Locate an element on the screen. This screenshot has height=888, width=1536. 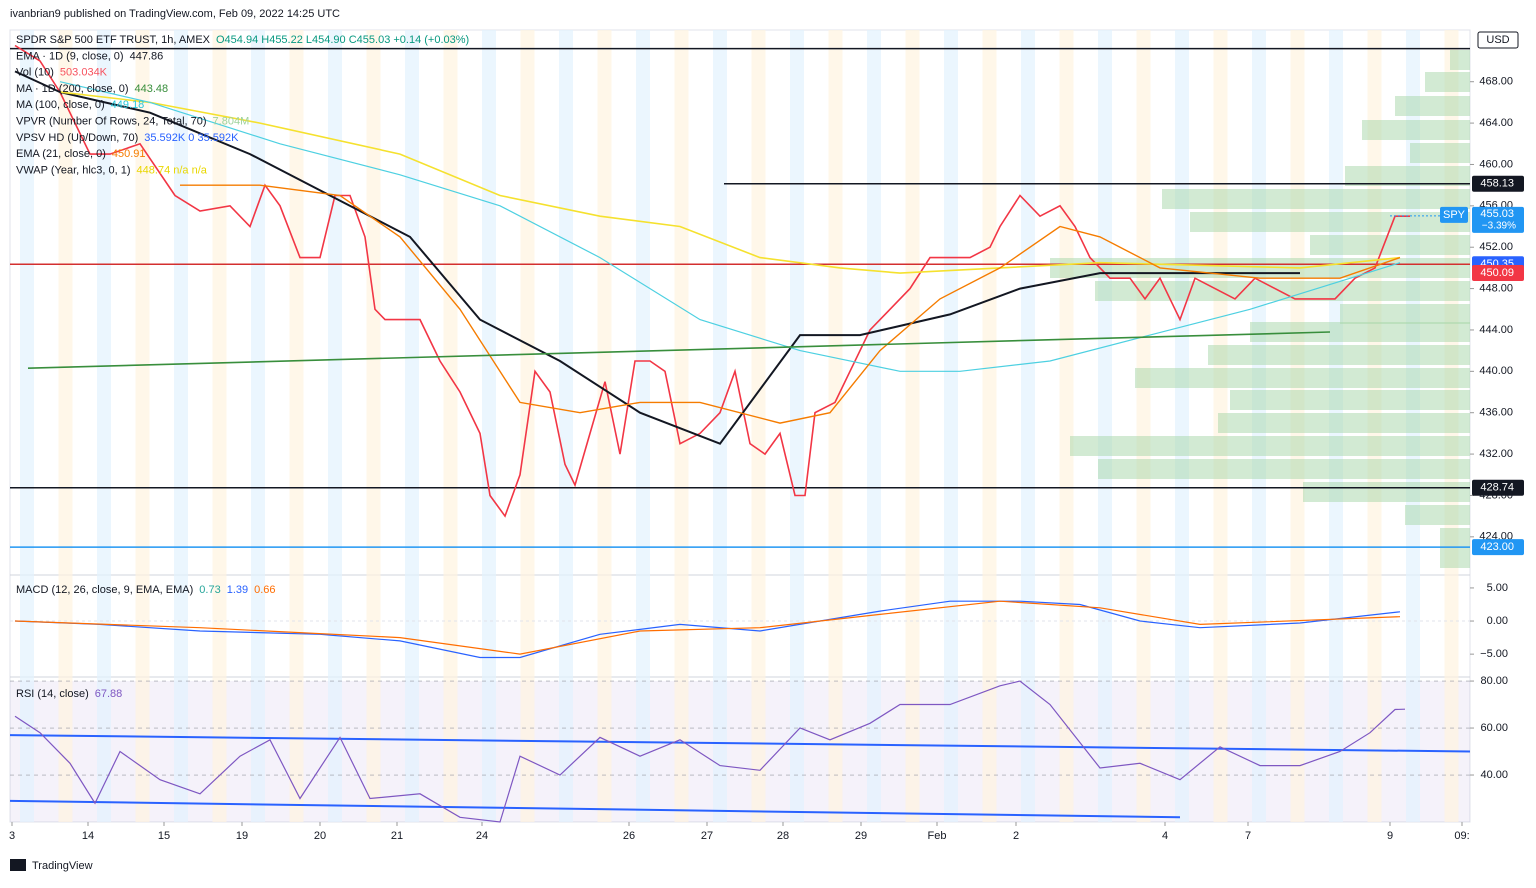
legend-entry: VWAP (Year, hlc3, 0, 1) 448.74 n/a n/a is located at coordinates (112, 170).